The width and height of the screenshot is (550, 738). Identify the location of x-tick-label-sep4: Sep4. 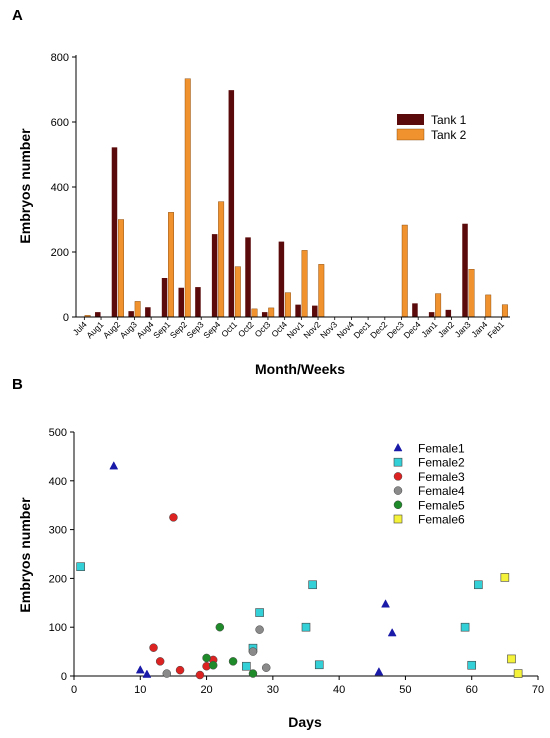
(211, 329).